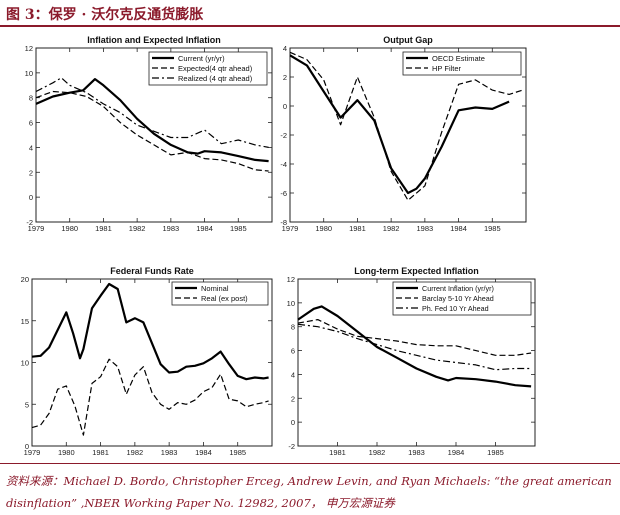 This screenshot has width=620, height=515. What do you see at coordinates (416, 271) in the screenshot?
I see `chart-title: Long-term Expected Inflation` at bounding box center [416, 271].